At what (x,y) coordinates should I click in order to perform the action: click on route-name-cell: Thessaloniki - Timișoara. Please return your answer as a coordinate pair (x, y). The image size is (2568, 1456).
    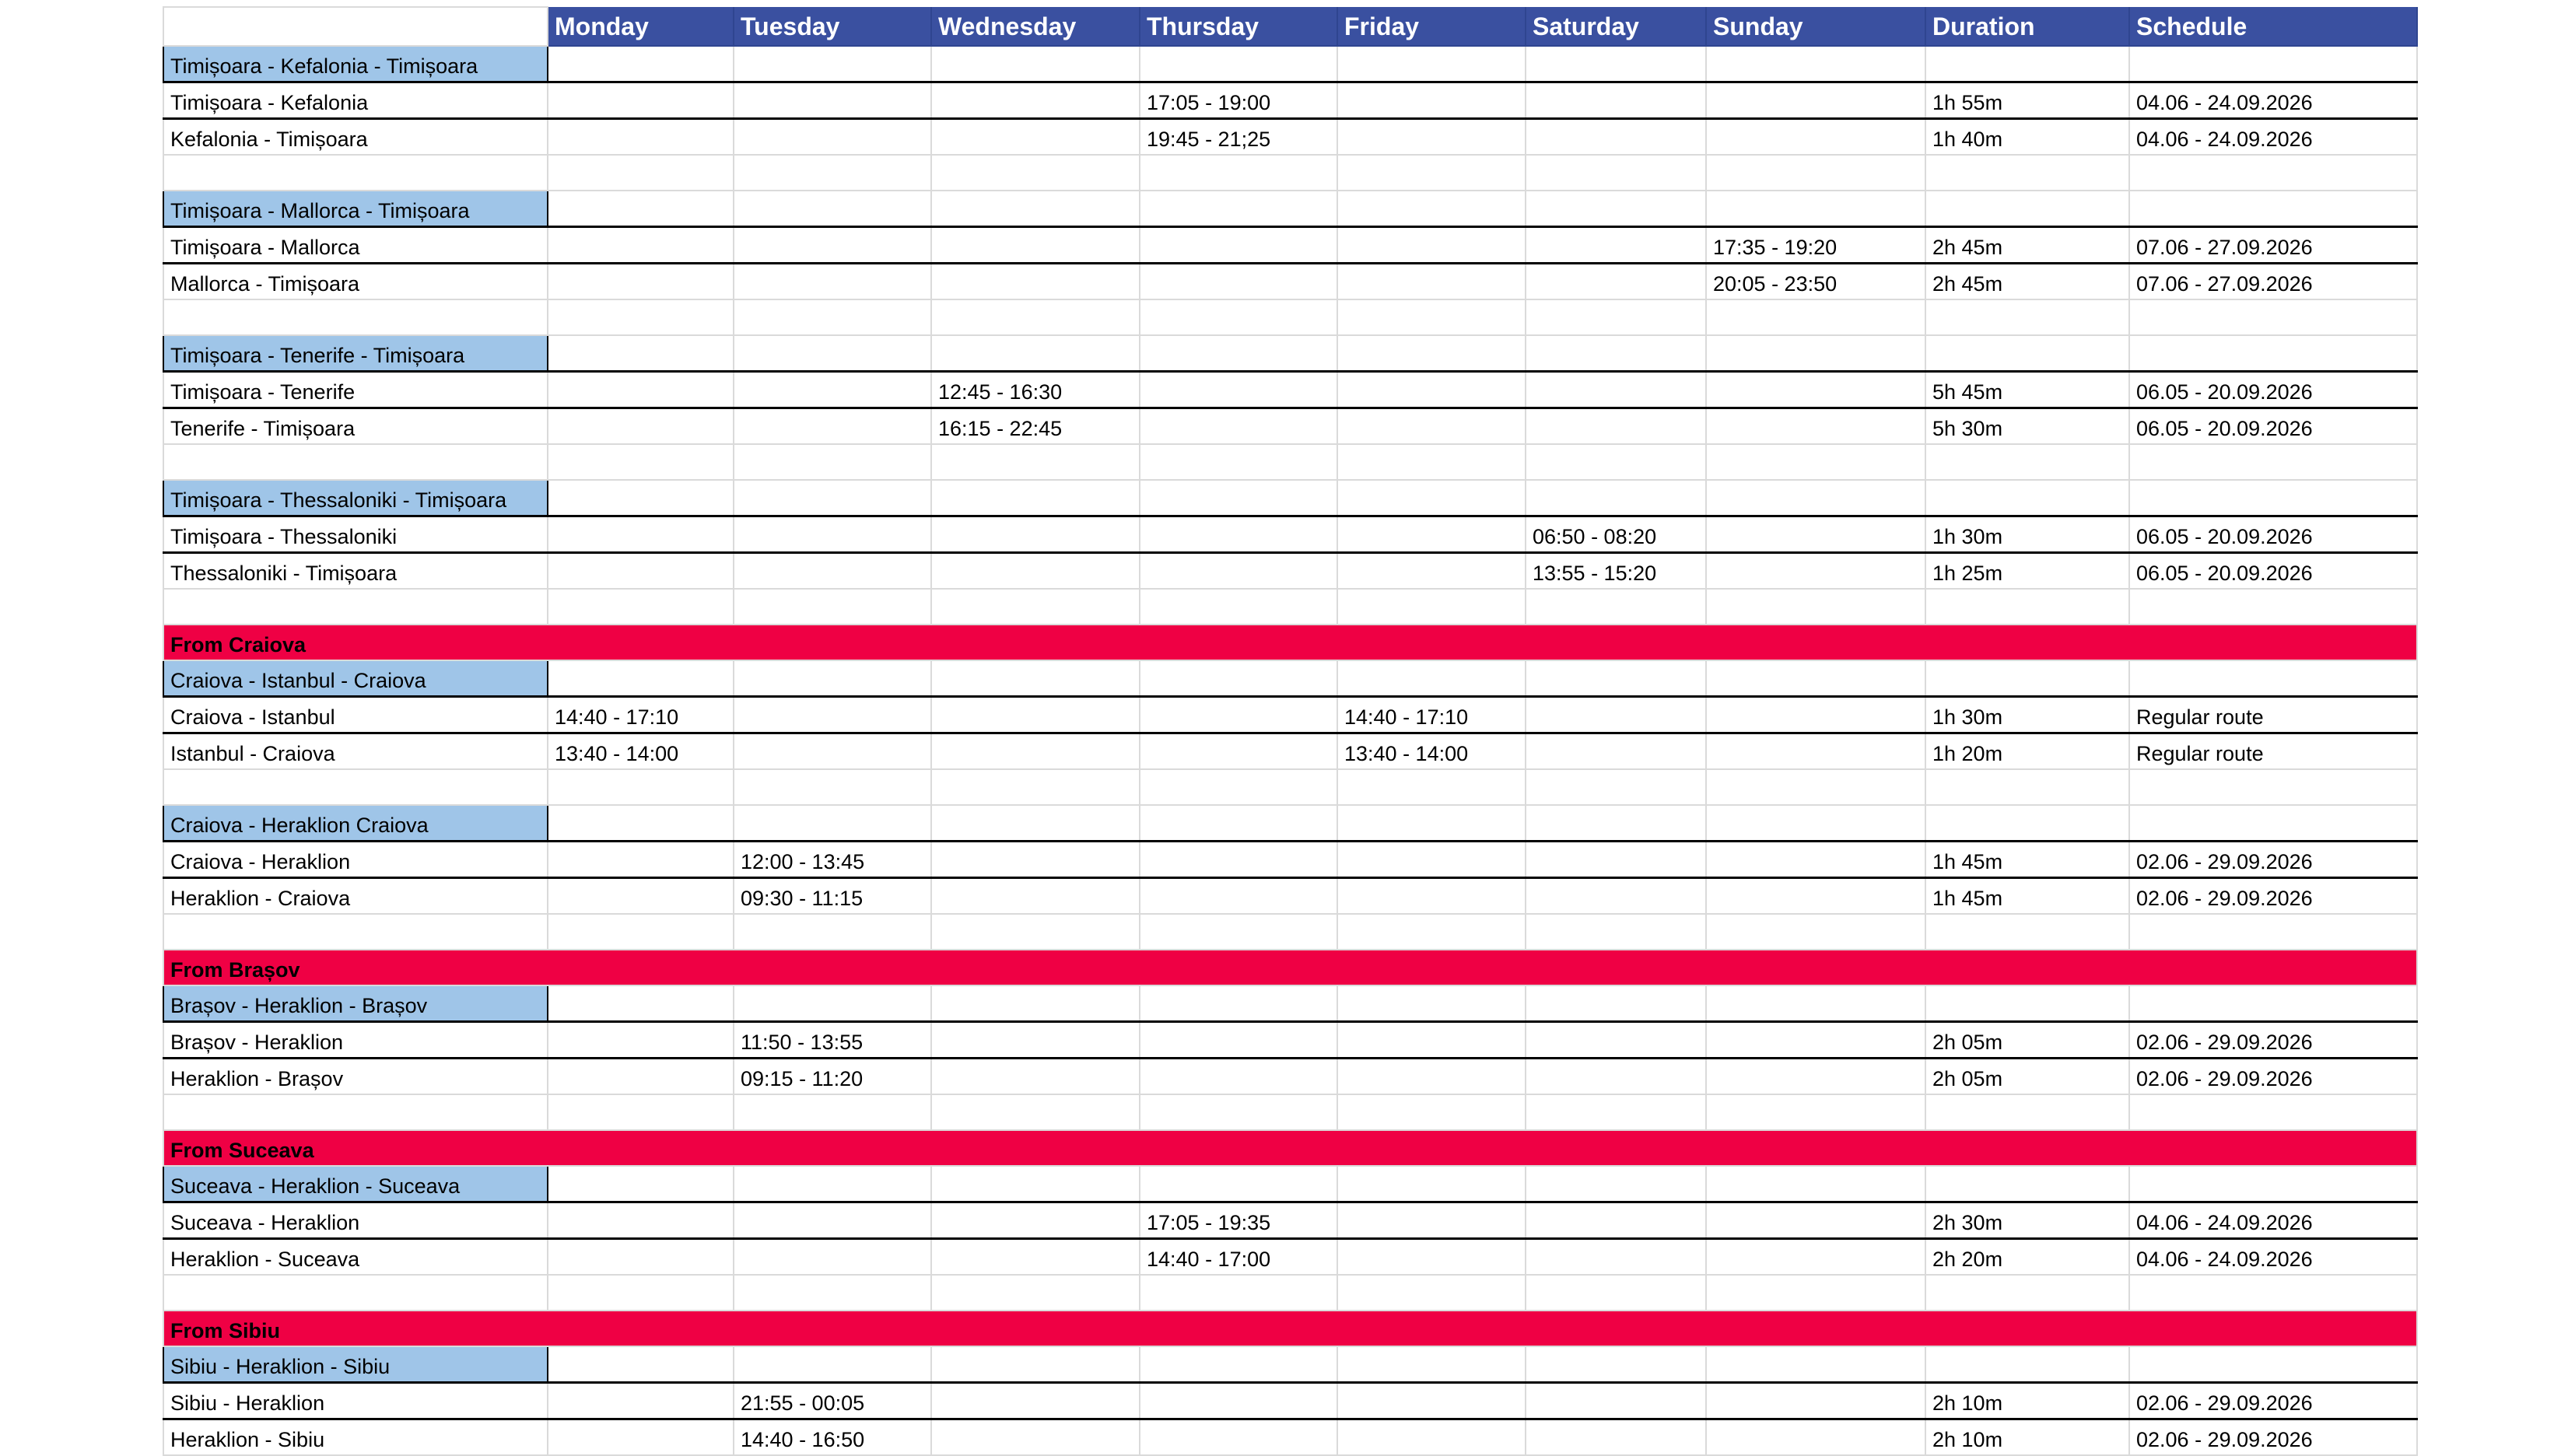
    Looking at the image, I should click on (355, 570).